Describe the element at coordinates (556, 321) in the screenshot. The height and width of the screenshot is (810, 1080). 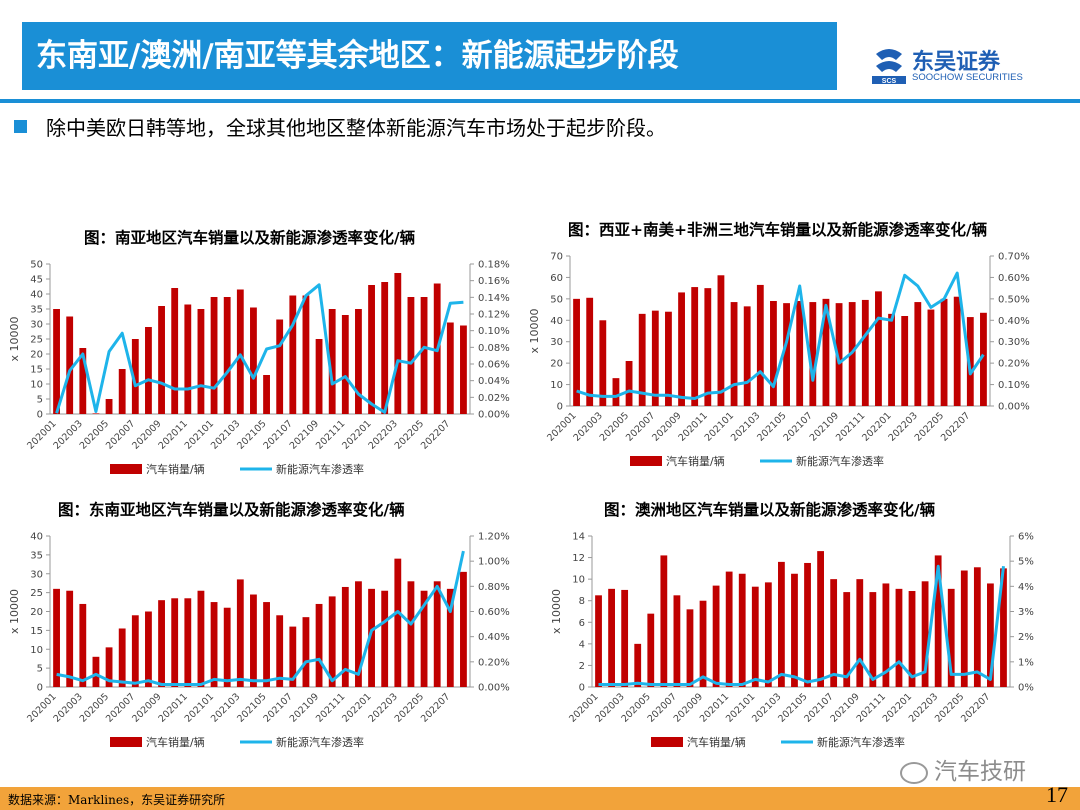
I see `y-tick-label: 40` at that location.